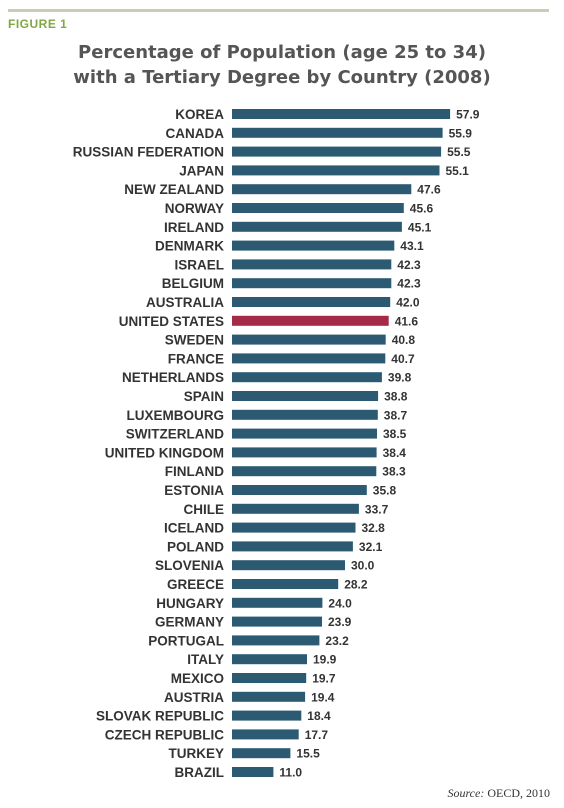 The width and height of the screenshot is (564, 808). What do you see at coordinates (189, 622) in the screenshot?
I see `category-label-germany: GERMANY` at bounding box center [189, 622].